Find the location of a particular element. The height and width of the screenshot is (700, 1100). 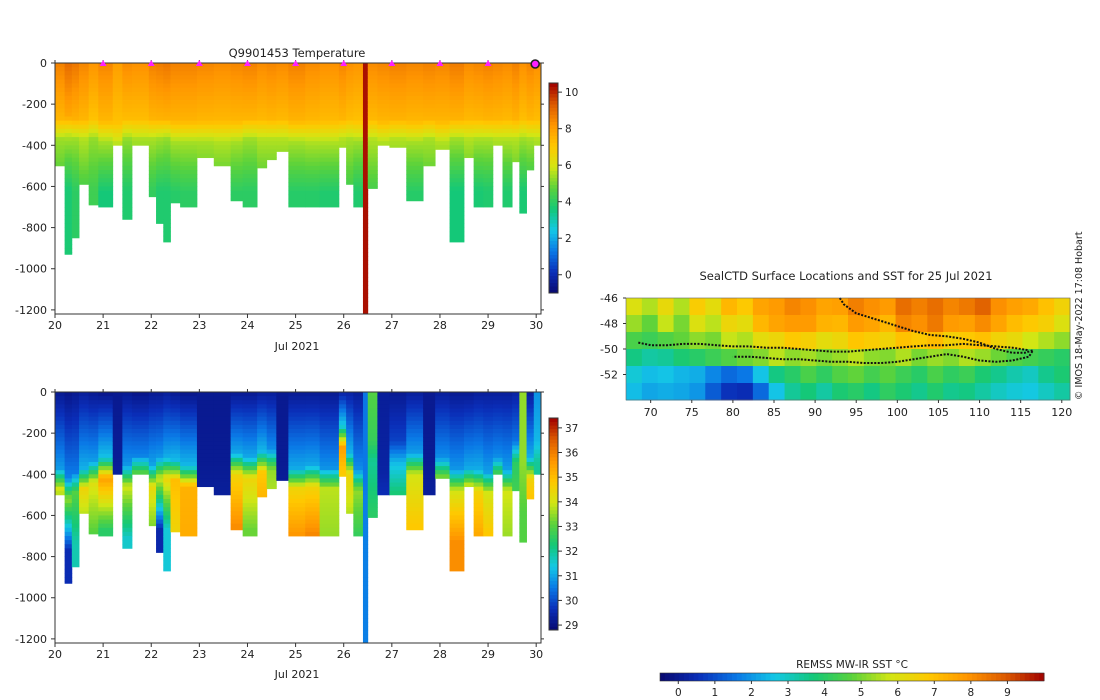

colorbar-tick-label: 0 is located at coordinates (568, 276).